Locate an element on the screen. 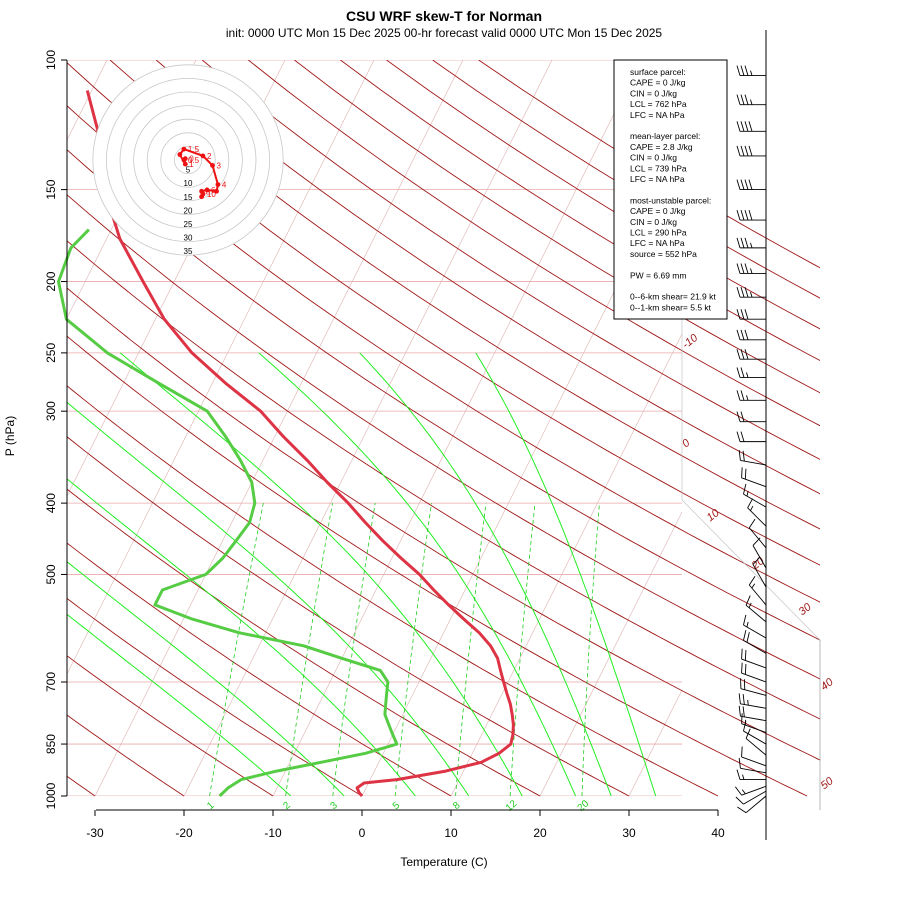  dry-adiabat-label: -10 is located at coordinates (690, 341).